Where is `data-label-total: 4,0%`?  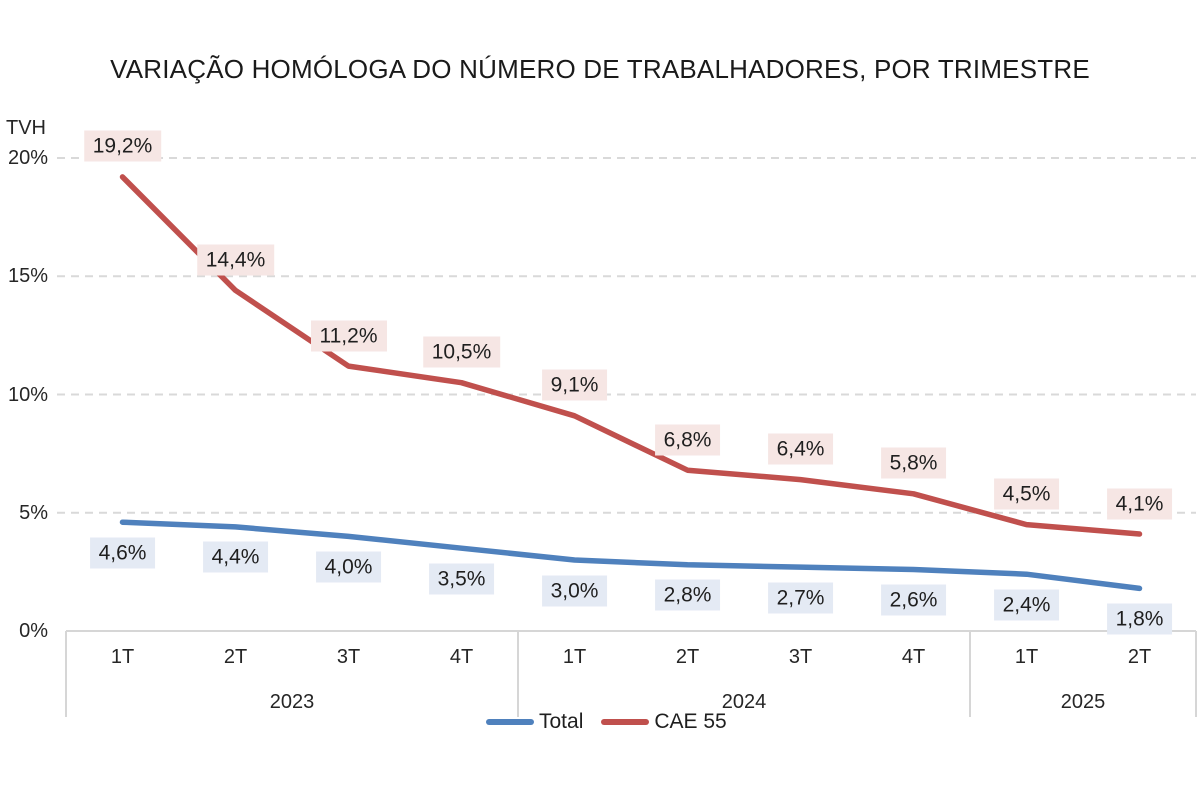 data-label-total: 4,0% is located at coordinates (348, 567).